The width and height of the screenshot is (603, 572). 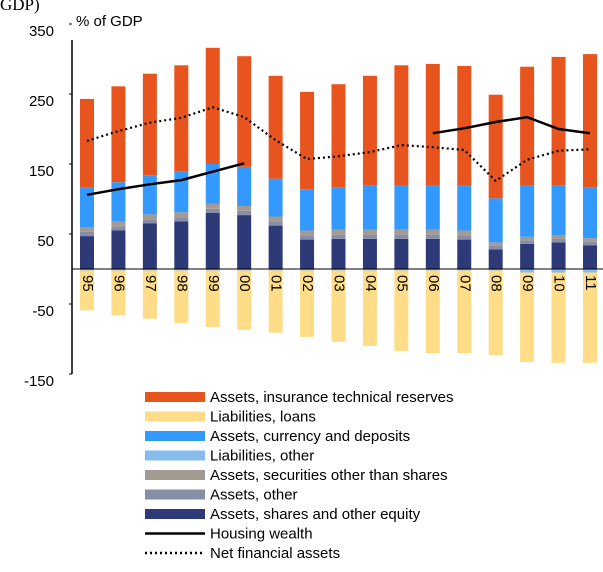 What do you see at coordinates (45, 241) in the screenshot?
I see `y-tick-label: 50` at bounding box center [45, 241].